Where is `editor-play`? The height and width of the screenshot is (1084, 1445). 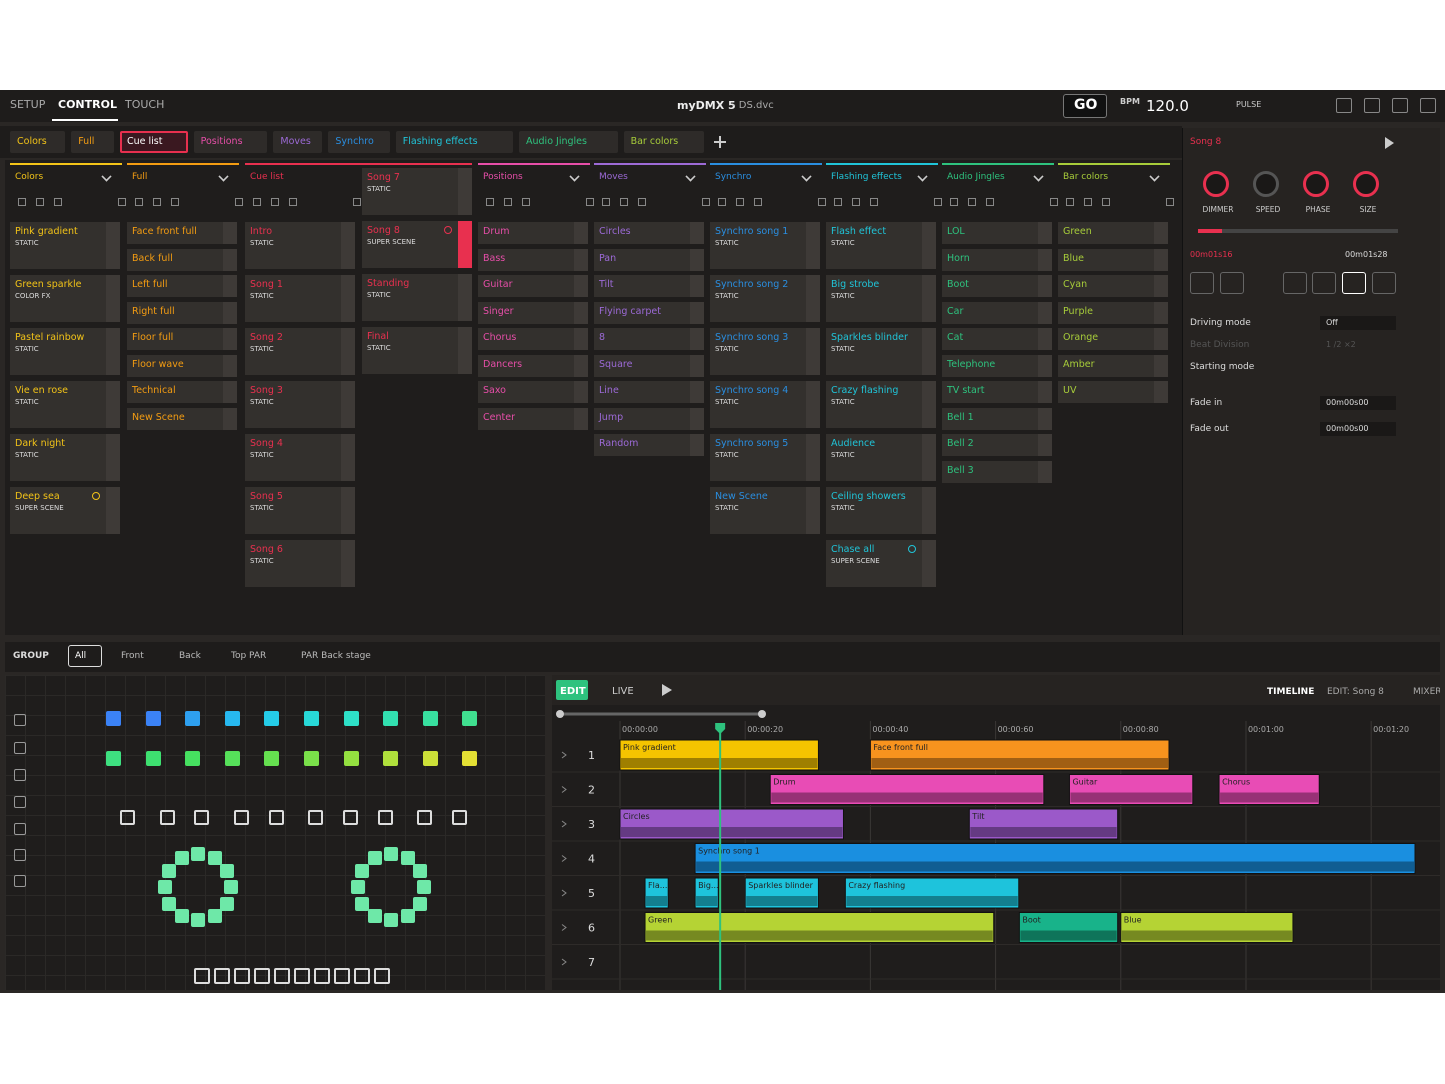 editor-play is located at coordinates (1389, 143).